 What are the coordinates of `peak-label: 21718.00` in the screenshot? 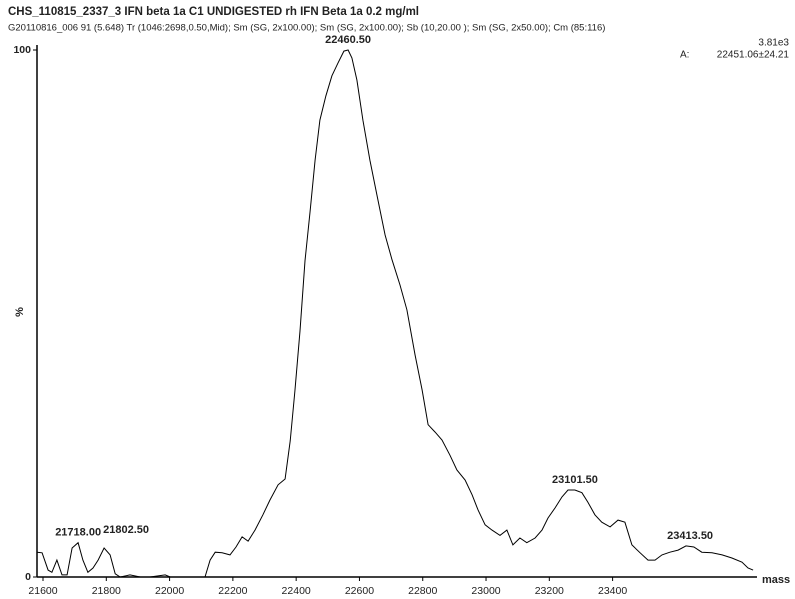 It's located at (78, 533).